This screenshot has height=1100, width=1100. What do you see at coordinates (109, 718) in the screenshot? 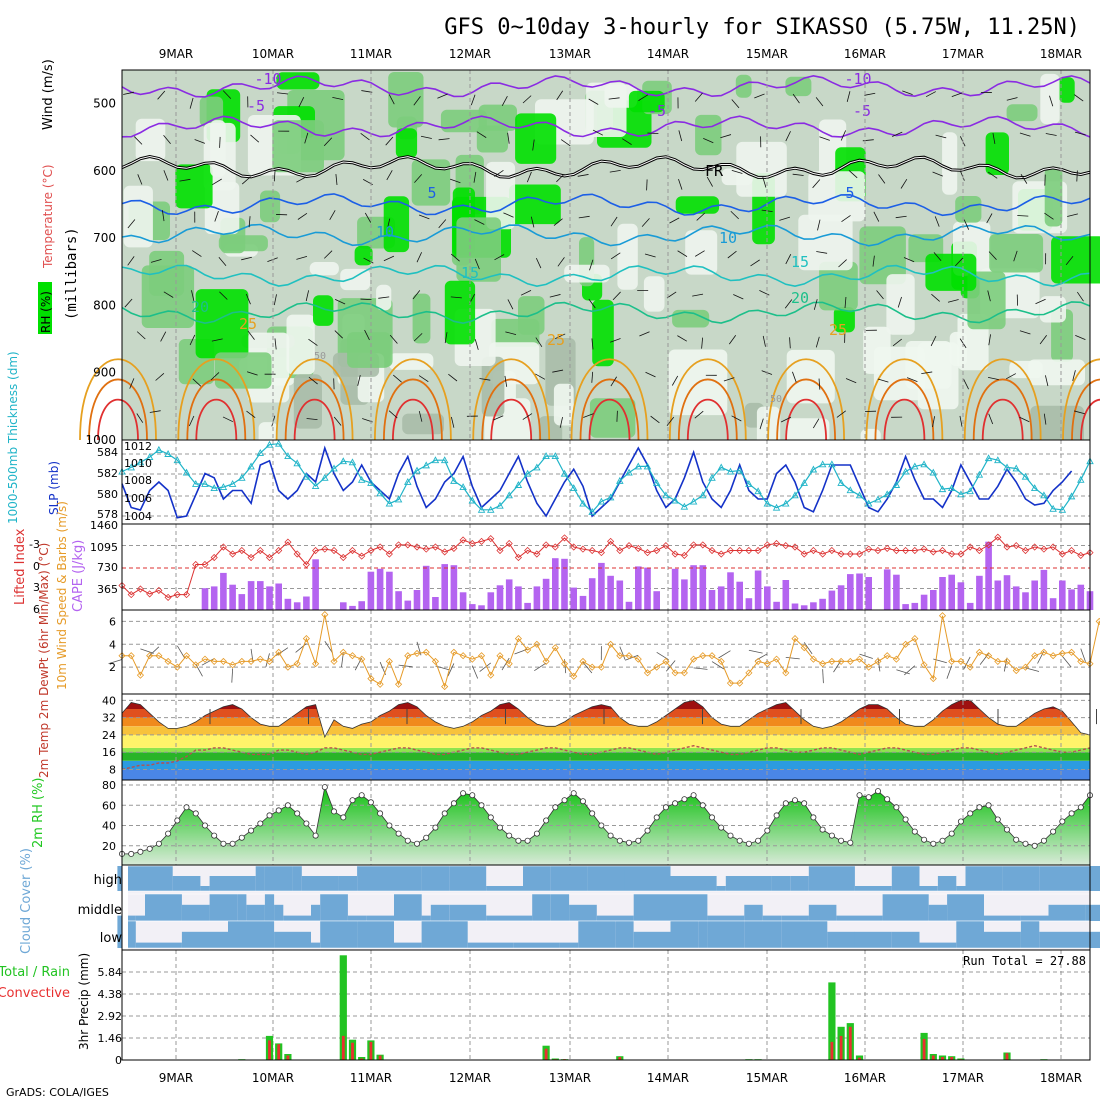
I see `temp-tick: 32` at bounding box center [109, 718].